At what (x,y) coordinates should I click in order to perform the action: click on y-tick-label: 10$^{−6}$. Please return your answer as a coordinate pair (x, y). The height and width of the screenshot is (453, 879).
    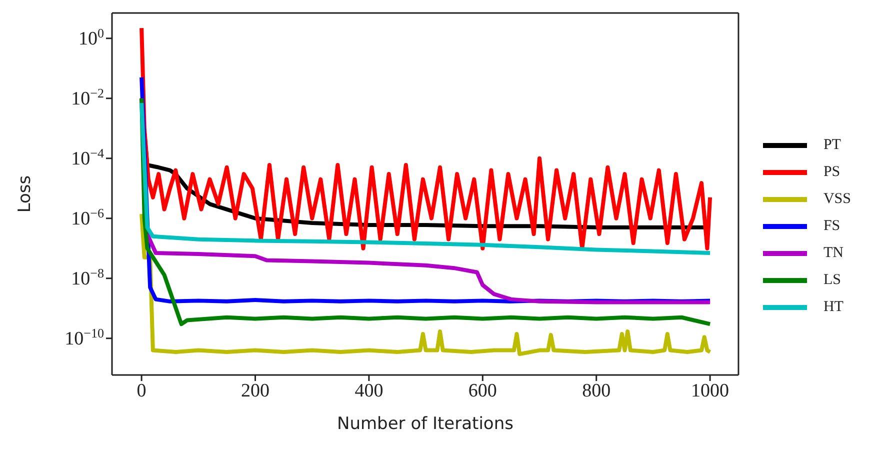
    Looking at the image, I should click on (87, 217).